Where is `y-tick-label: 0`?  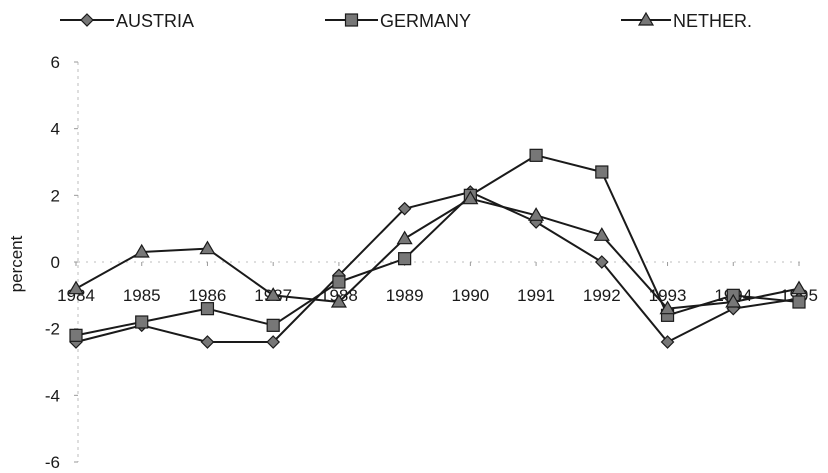 y-tick-label: 0 is located at coordinates (55, 262).